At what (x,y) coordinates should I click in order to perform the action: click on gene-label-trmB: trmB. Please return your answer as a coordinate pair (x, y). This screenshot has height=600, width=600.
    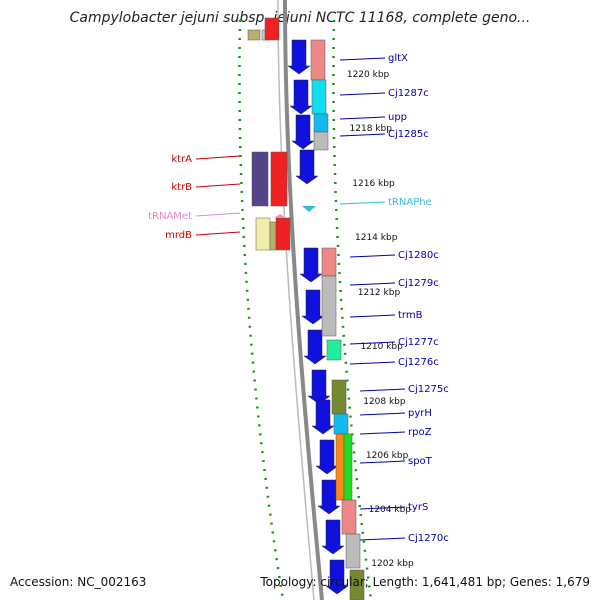
    Looking at the image, I should click on (410, 315).